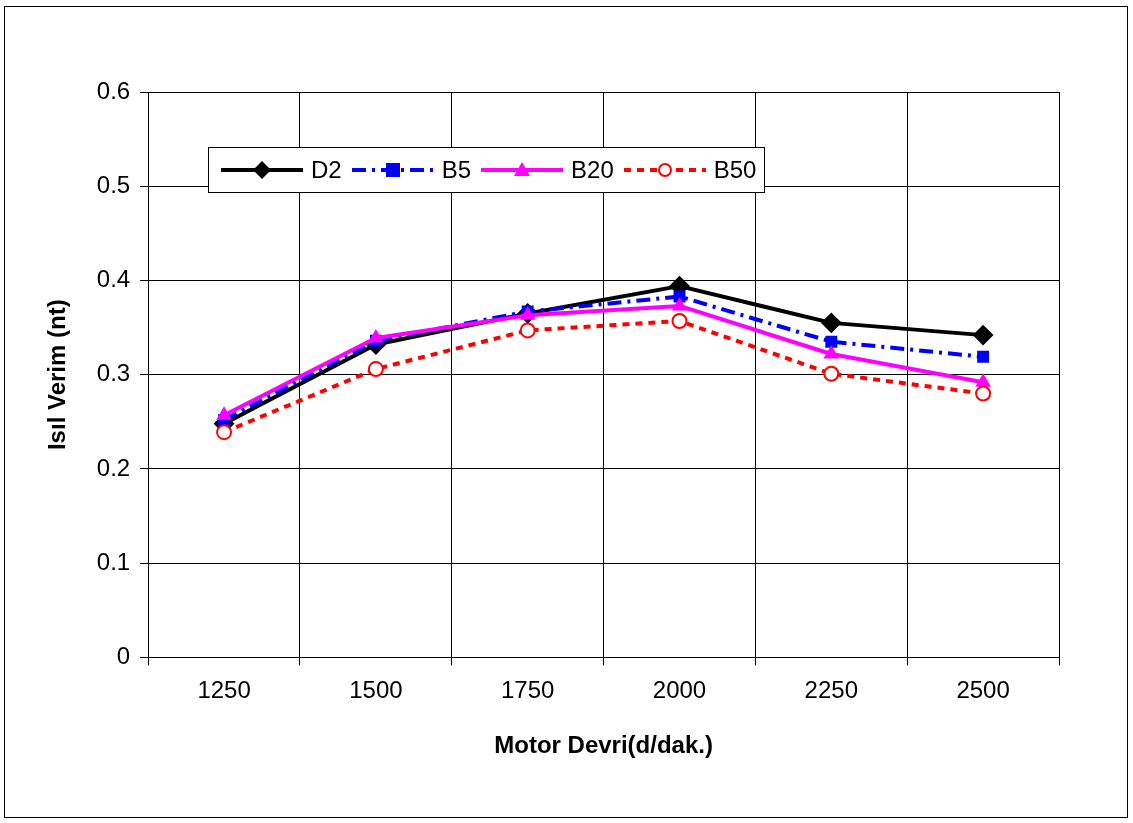 This screenshot has height=823, width=1133. I want to click on x-tick-label: 1500, so click(376, 690).